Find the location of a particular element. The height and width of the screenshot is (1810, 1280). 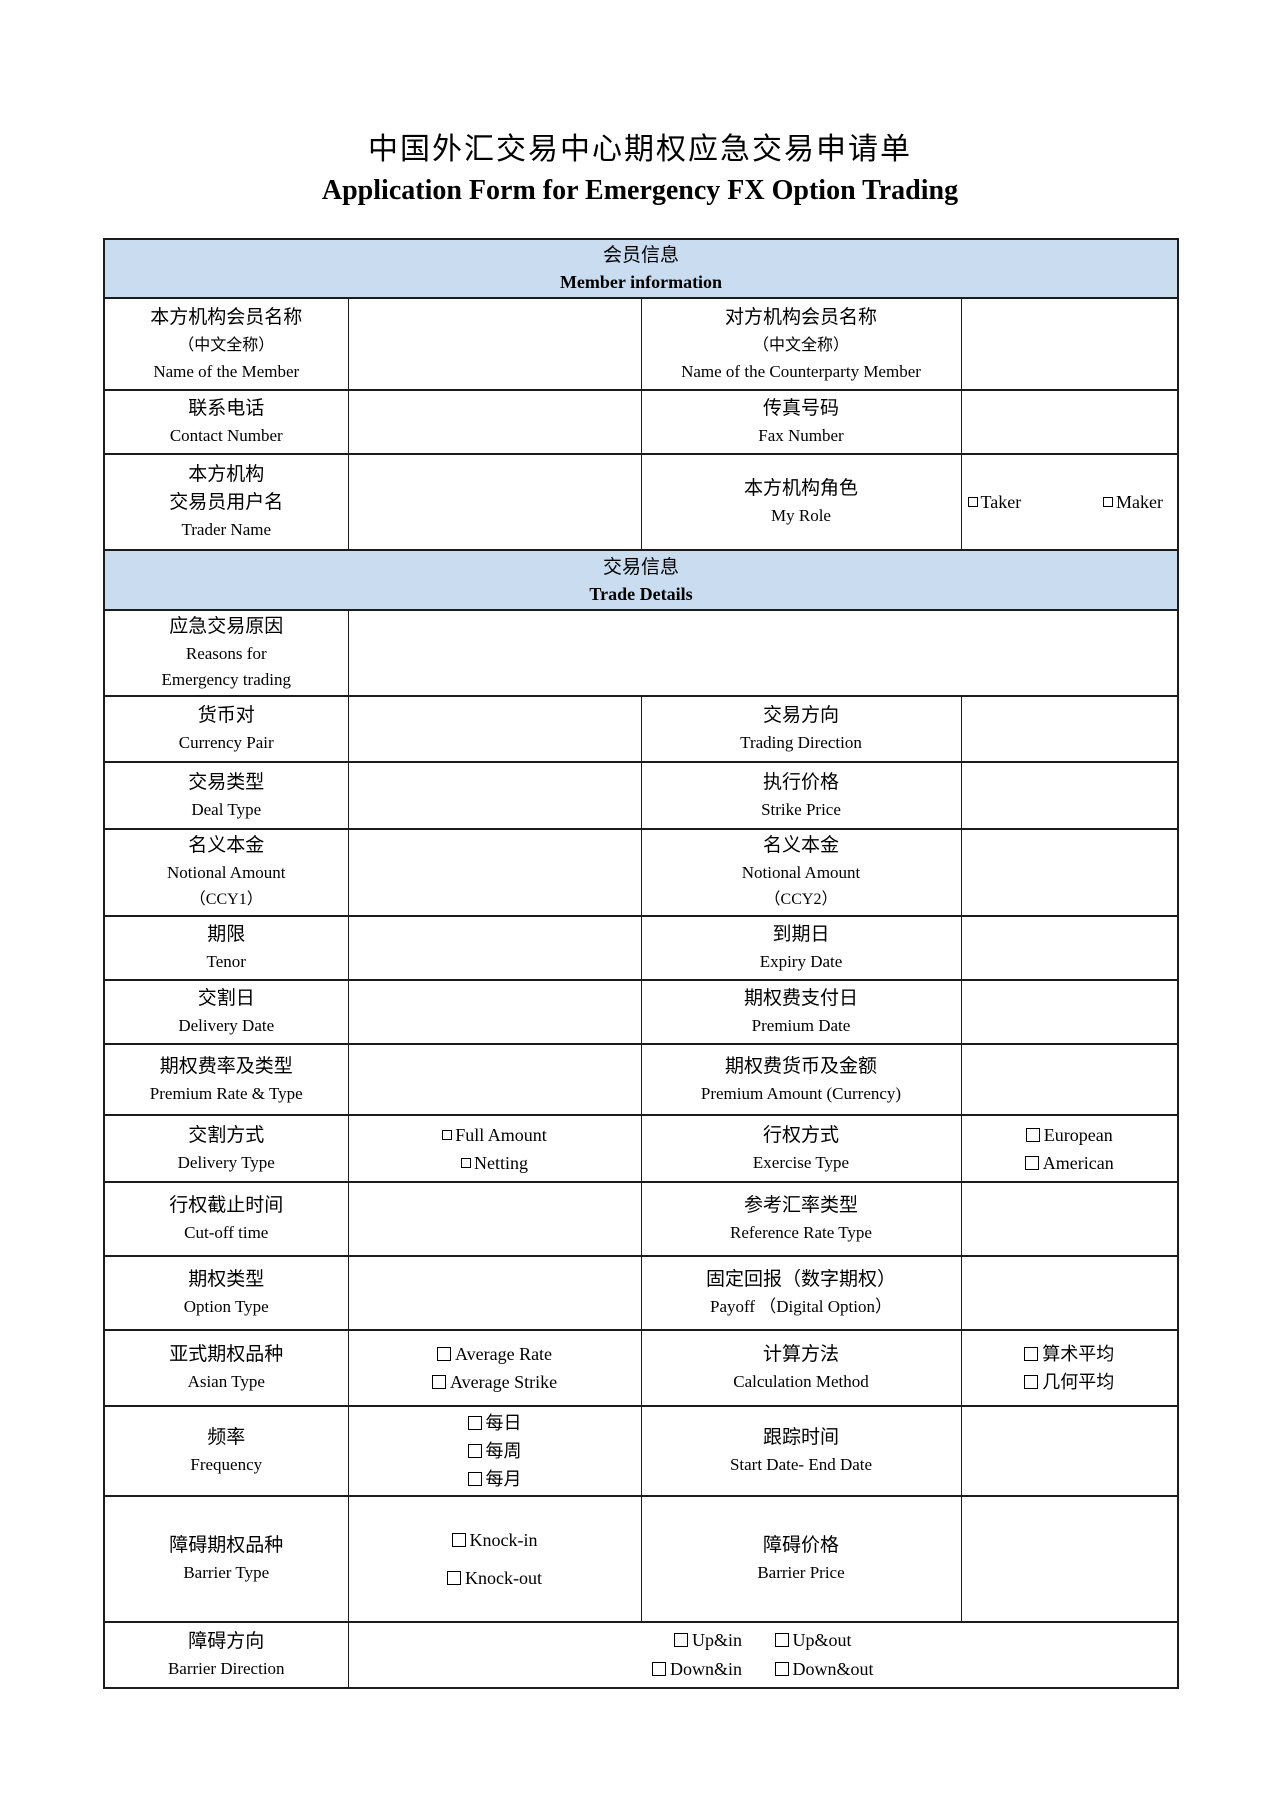

emergency-reasons-input is located at coordinates (763, 653).